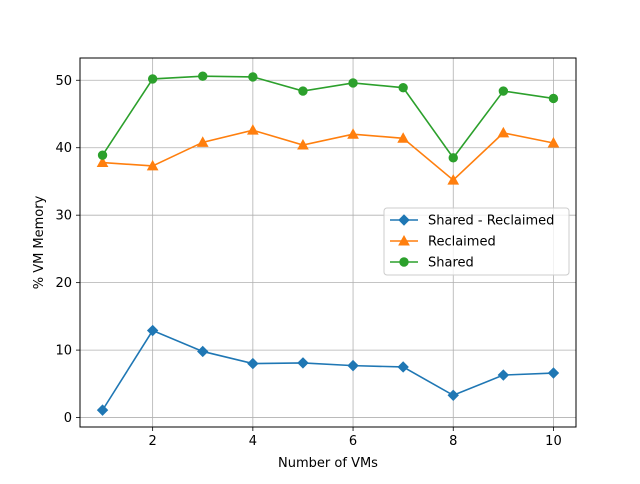 This screenshot has width=640, height=484. Describe the element at coordinates (63, 81) in the screenshot. I see `y-tick-label: 50` at that location.